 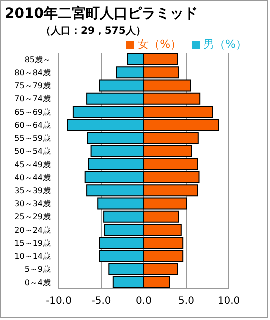 What do you see at coordinates (32, 230) in the screenshot?
I see `y-tick-label: 20～24歳` at bounding box center [32, 230].